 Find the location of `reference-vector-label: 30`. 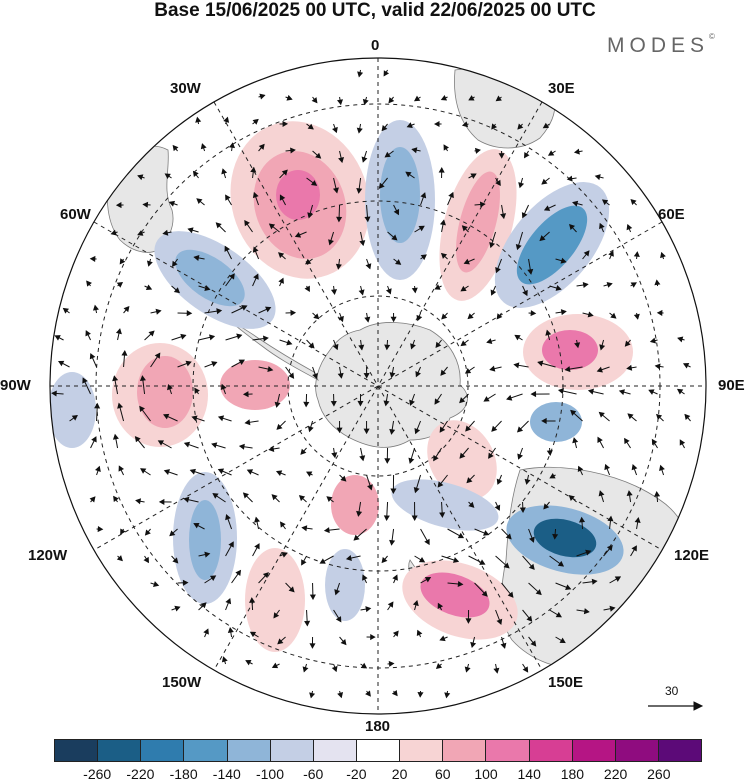

reference-vector-label: 30 is located at coordinates (672, 691).